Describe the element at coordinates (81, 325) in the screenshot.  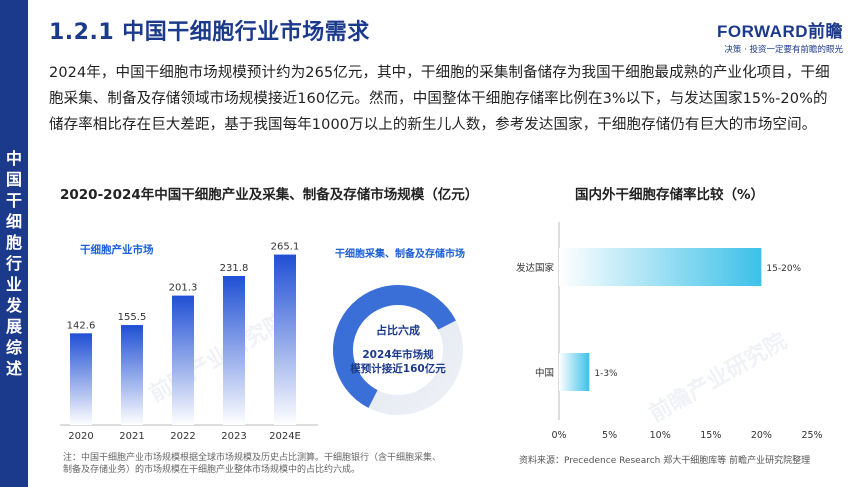
I see `bar-value-label: 142.6` at that location.